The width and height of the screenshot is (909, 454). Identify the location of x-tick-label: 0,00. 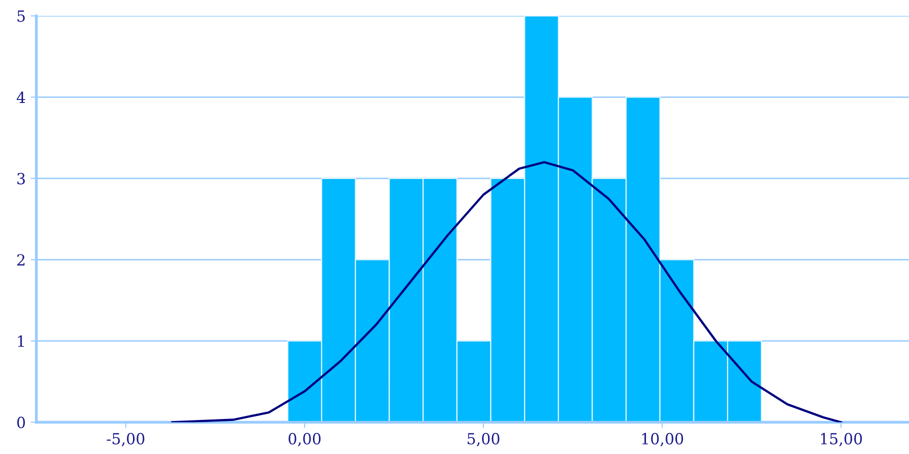
(304, 439).